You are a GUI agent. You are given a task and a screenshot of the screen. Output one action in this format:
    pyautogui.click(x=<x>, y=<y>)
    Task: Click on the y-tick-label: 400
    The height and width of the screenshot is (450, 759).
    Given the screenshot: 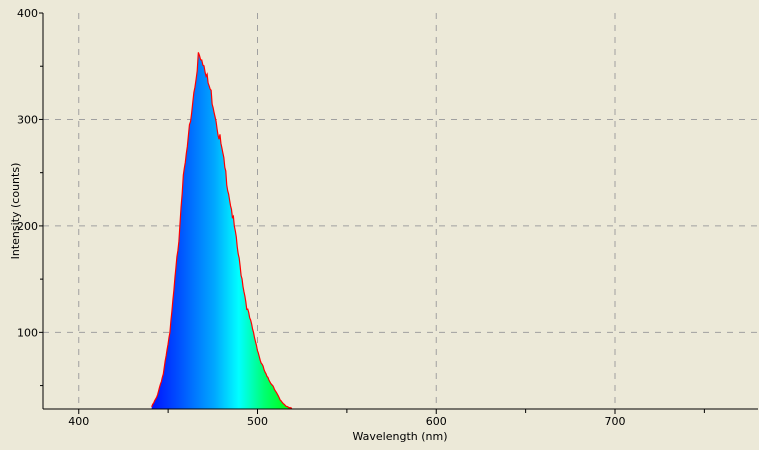 What is the action you would take?
    pyautogui.click(x=27, y=13)
    